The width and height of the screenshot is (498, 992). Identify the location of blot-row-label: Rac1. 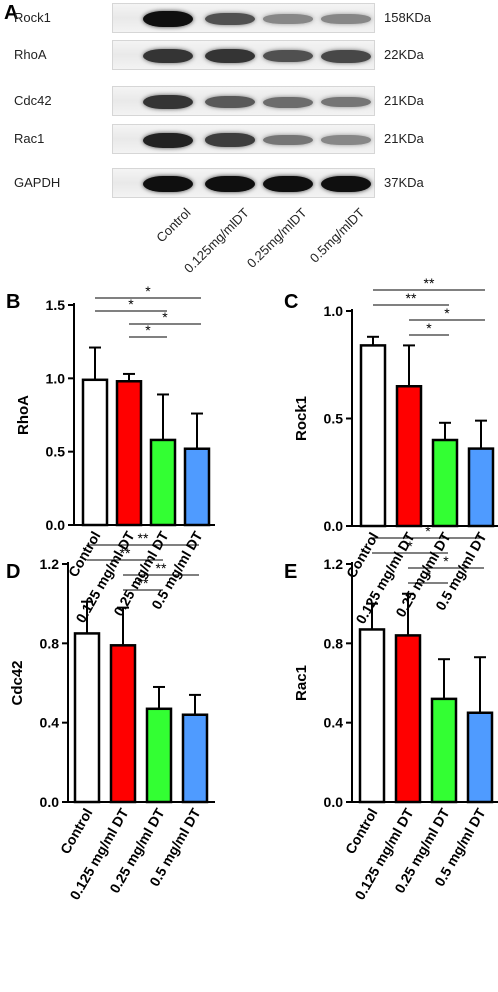
(29, 138).